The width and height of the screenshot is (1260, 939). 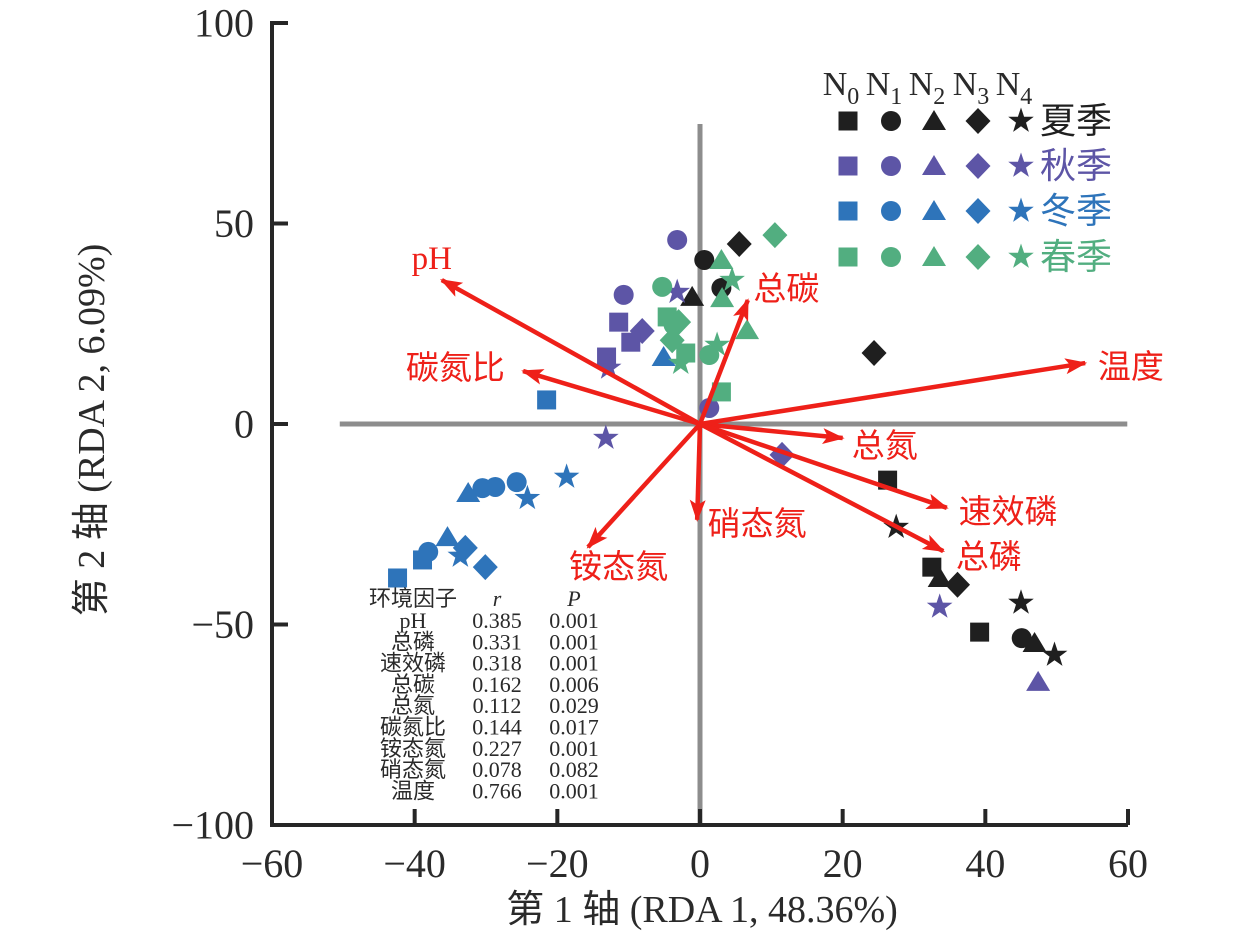 I want to click on table-cell: 硝态氮, so click(x=413, y=769).